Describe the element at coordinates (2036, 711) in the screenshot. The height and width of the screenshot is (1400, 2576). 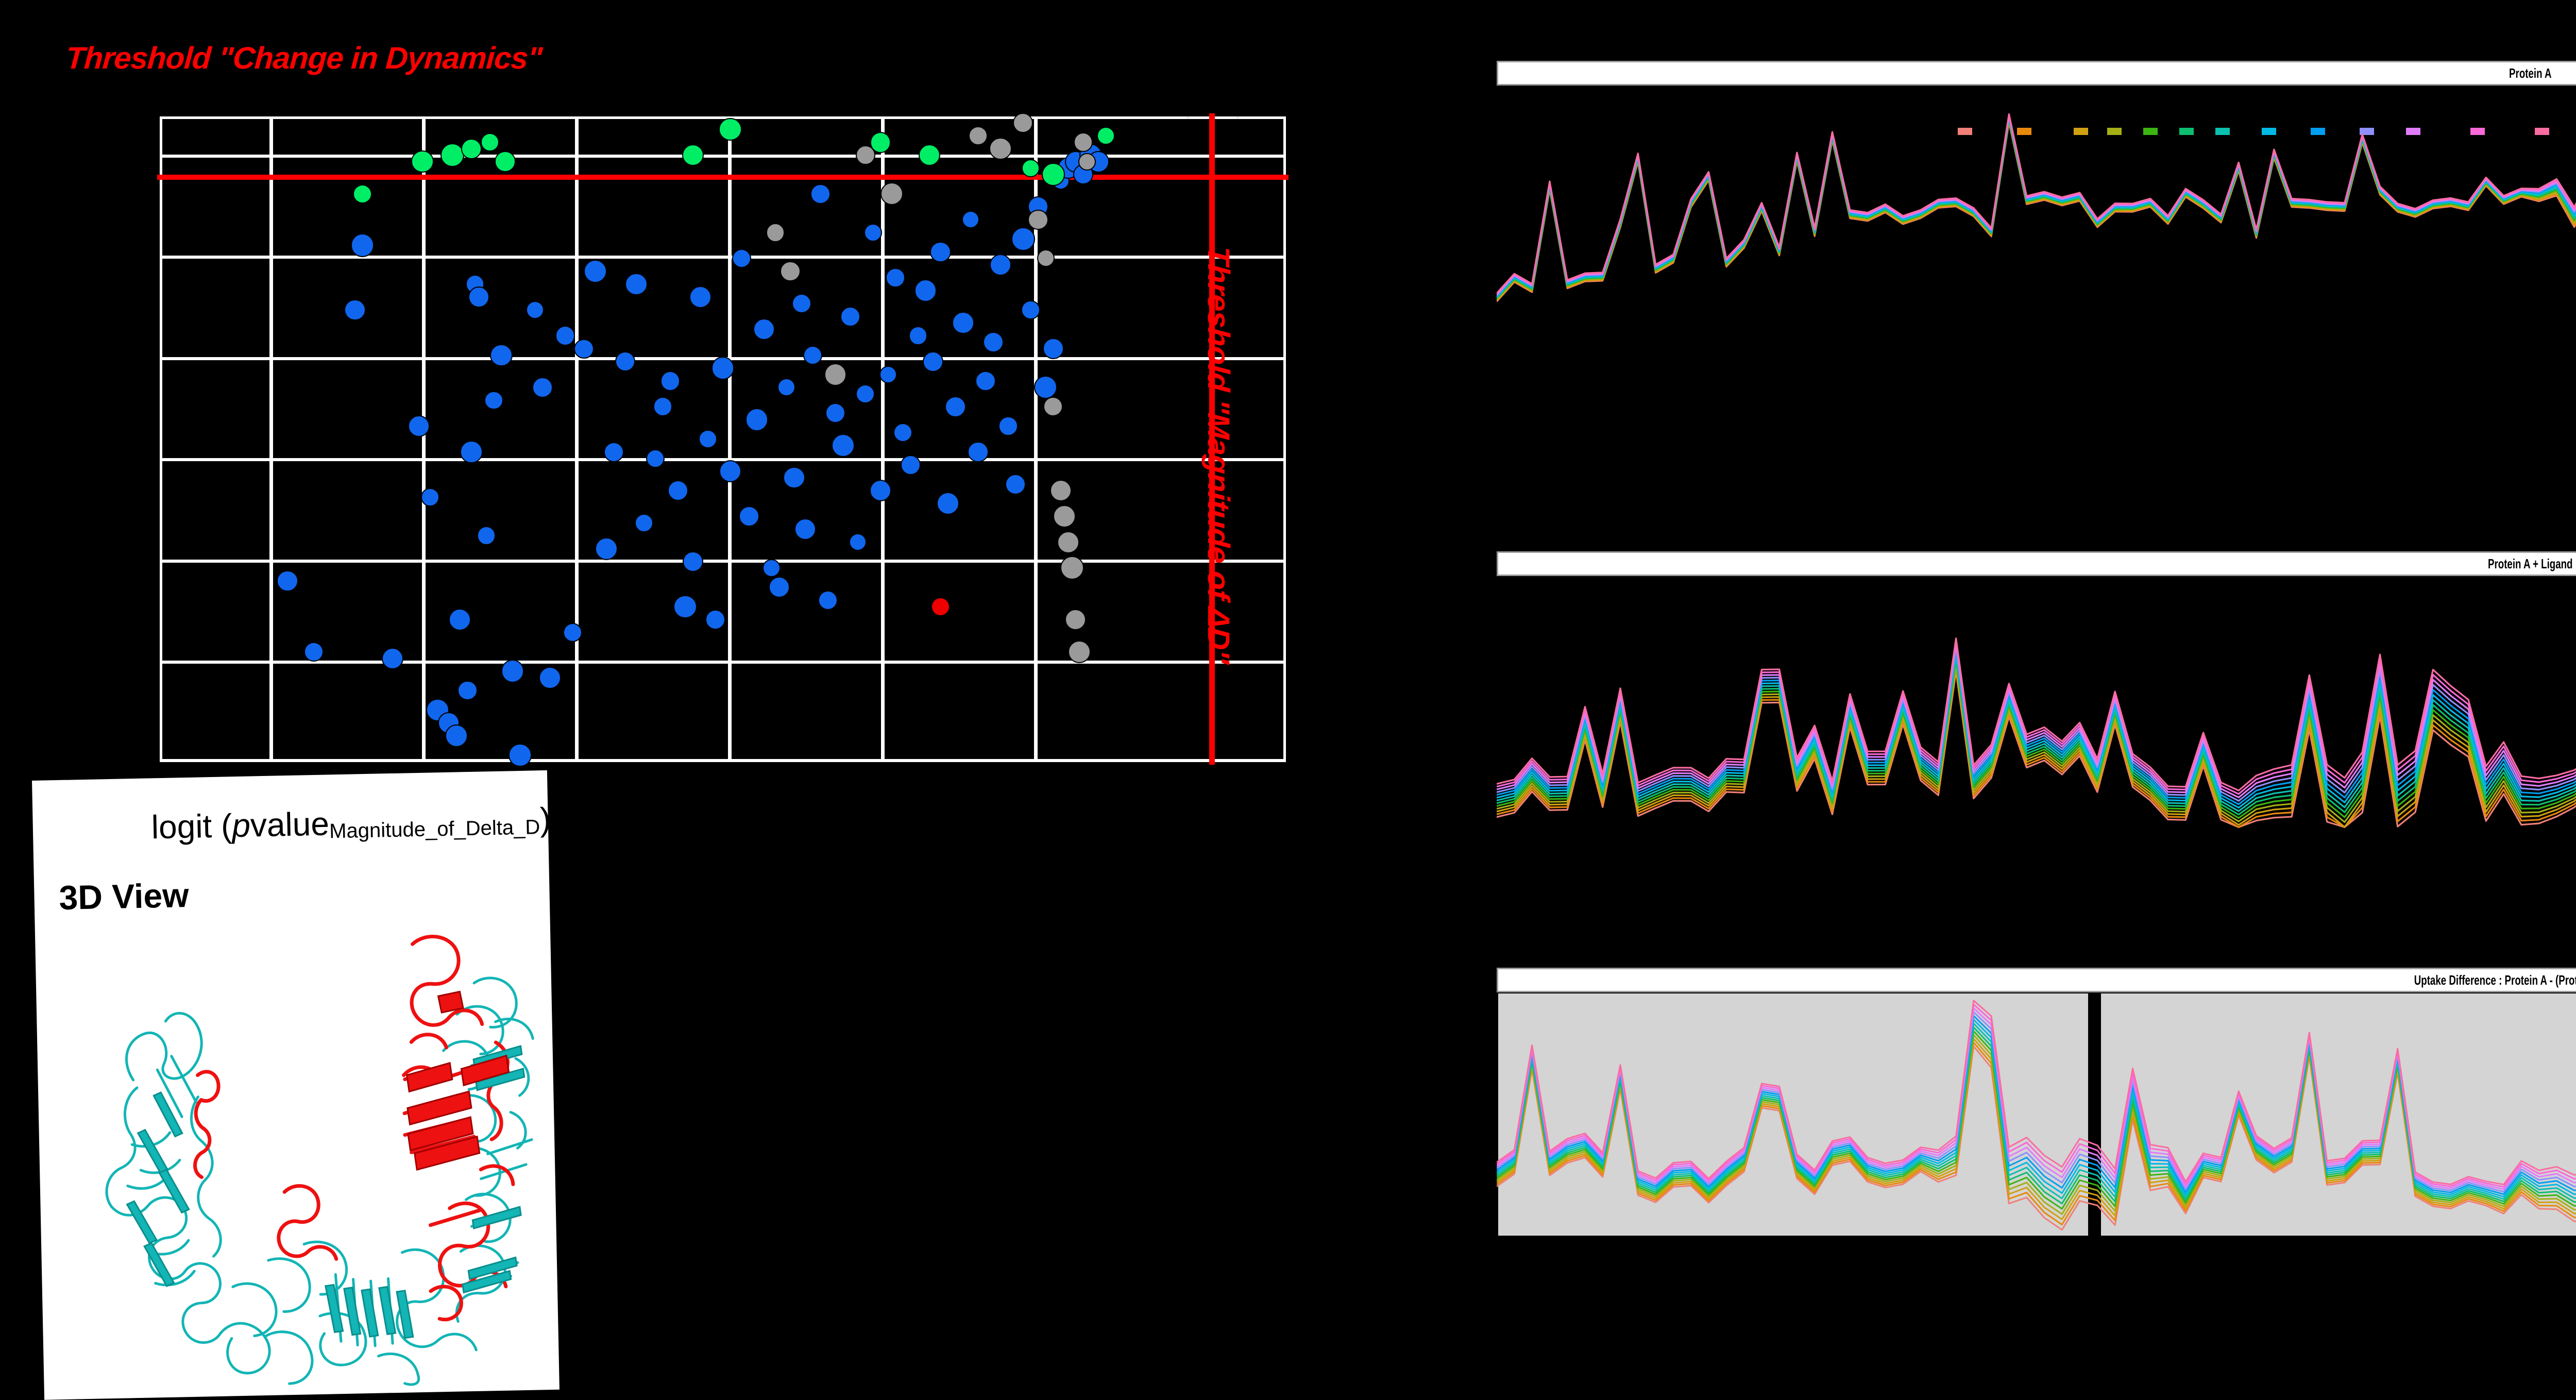
I see `uptake-trace-protein-a-ligand` at that location.